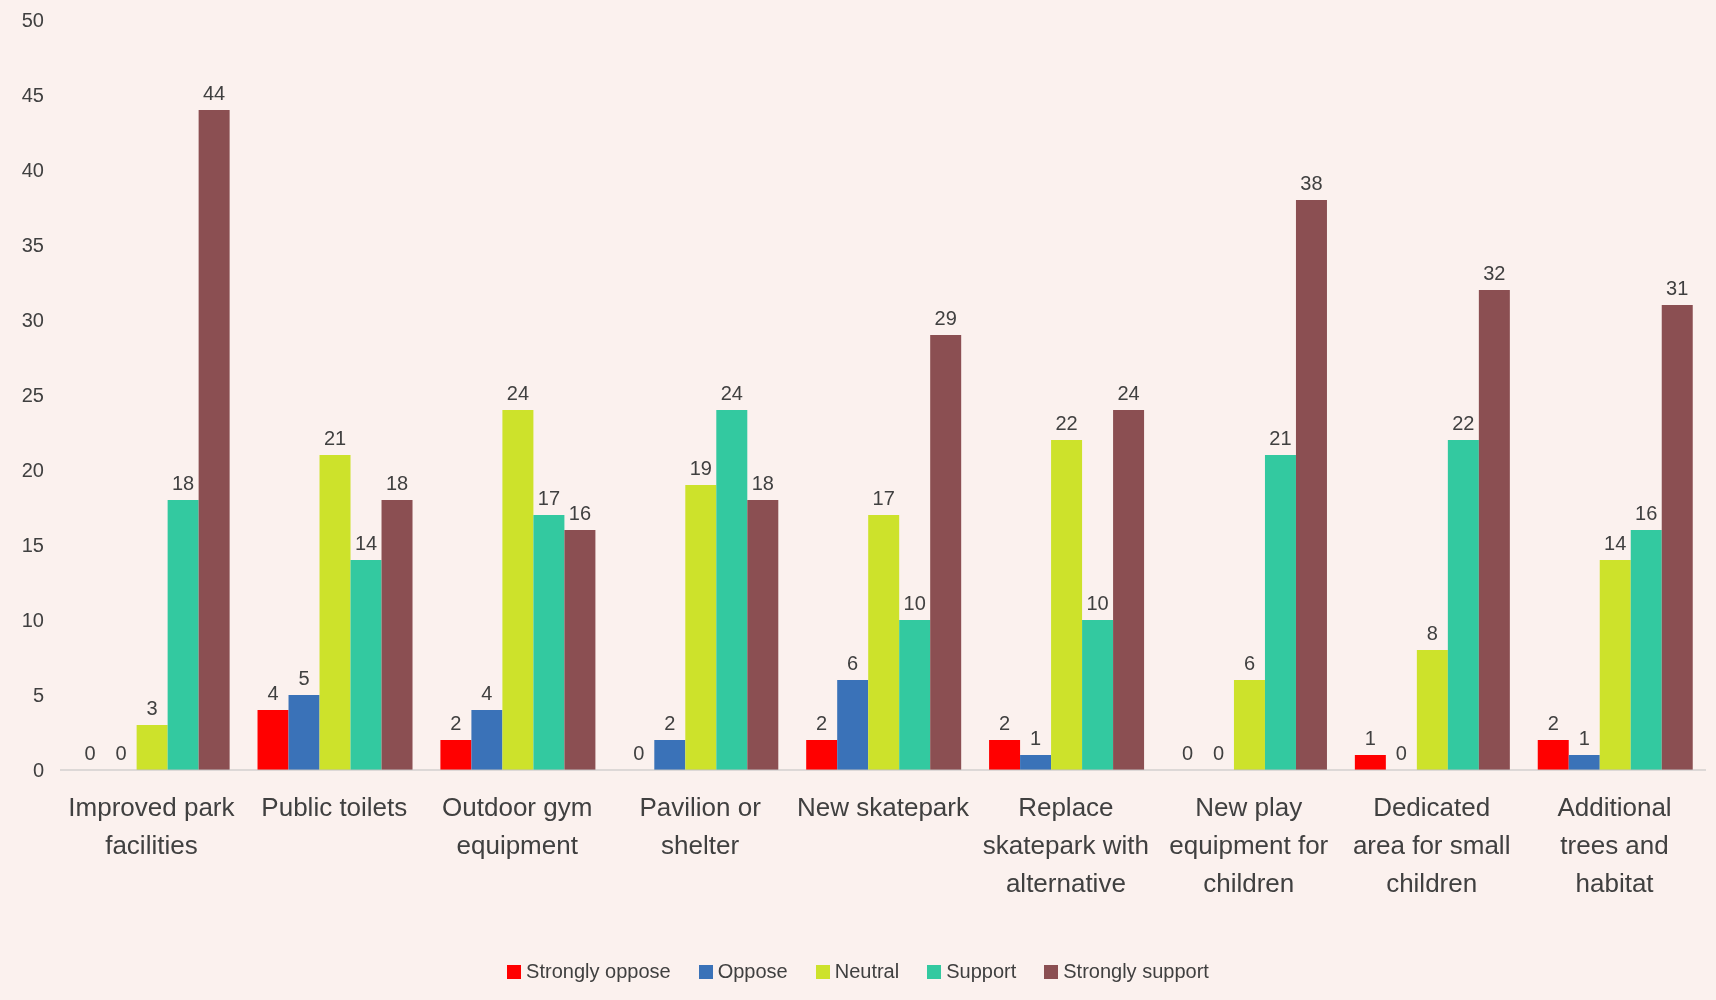 This screenshot has height=1000, width=1716. What do you see at coordinates (1311, 183) in the screenshot?
I see `data-label: 38` at bounding box center [1311, 183].